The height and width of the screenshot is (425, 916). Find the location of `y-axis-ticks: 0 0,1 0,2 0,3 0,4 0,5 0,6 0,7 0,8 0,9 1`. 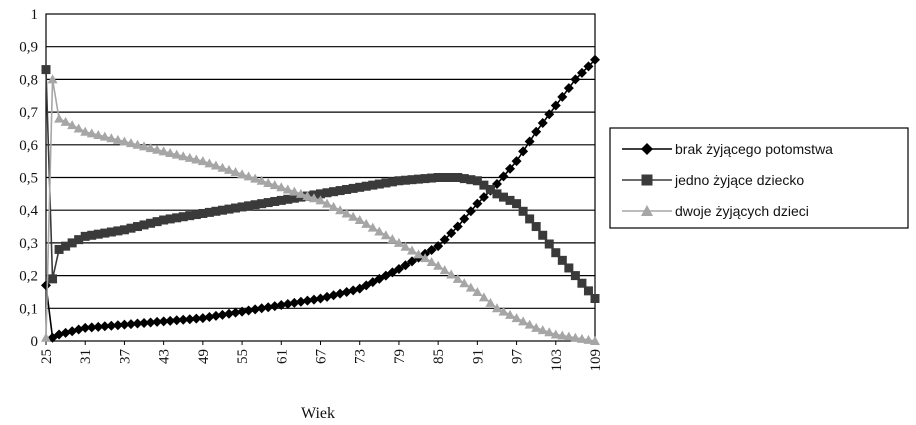

y-axis-ticks: 0 0,1 0,2 0,3 0,4 0,5 0,6 0,7 0,8 0,9 1 is located at coordinates (28, 178).